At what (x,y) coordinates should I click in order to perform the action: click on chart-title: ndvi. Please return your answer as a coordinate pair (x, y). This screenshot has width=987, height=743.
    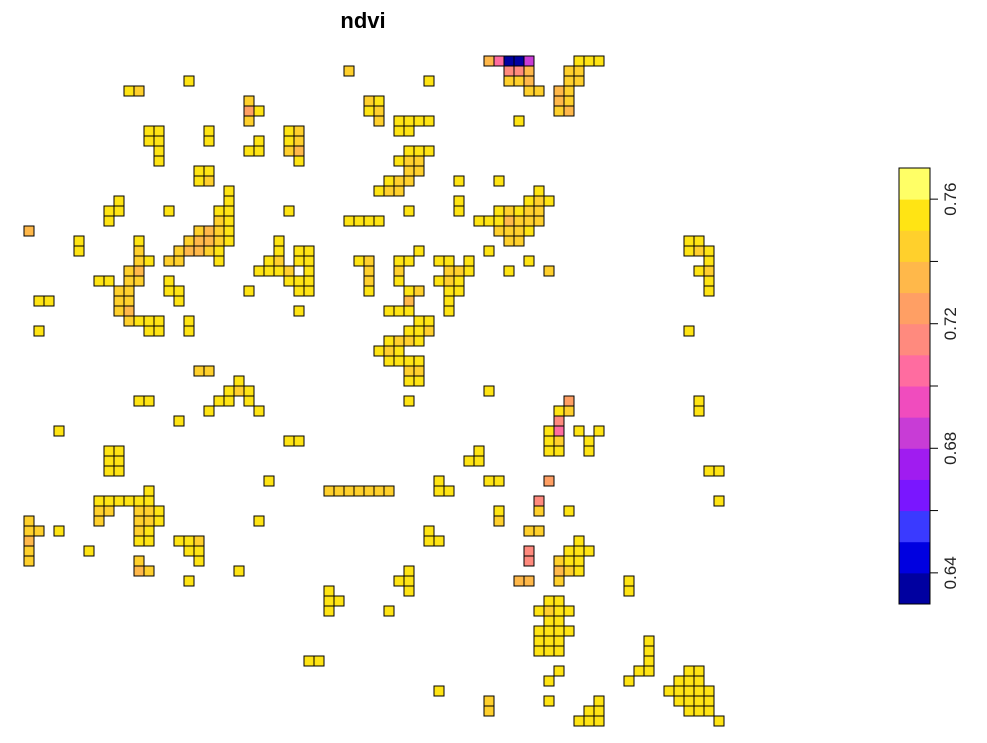
    Looking at the image, I should click on (362, 20).